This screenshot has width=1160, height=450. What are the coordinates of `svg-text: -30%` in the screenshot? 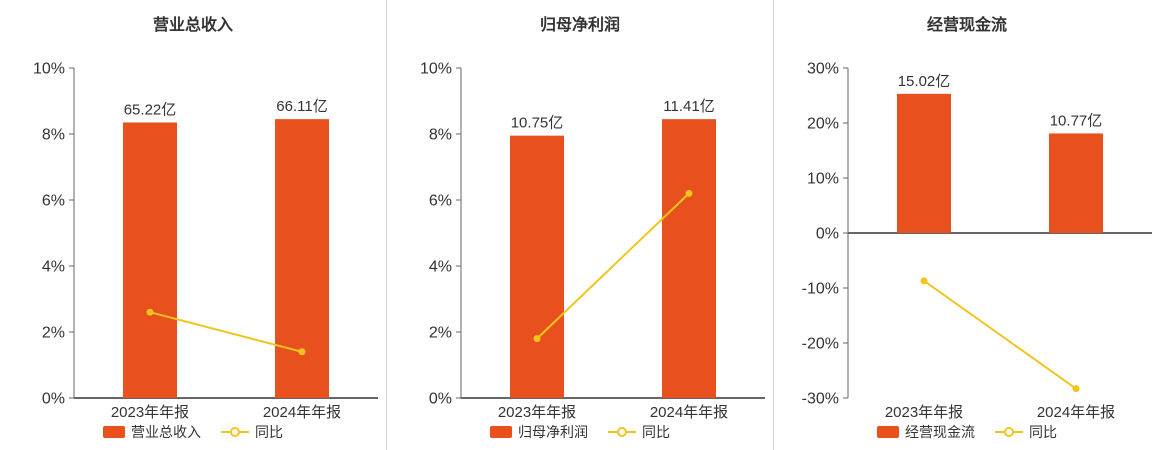 It's located at (820, 399).